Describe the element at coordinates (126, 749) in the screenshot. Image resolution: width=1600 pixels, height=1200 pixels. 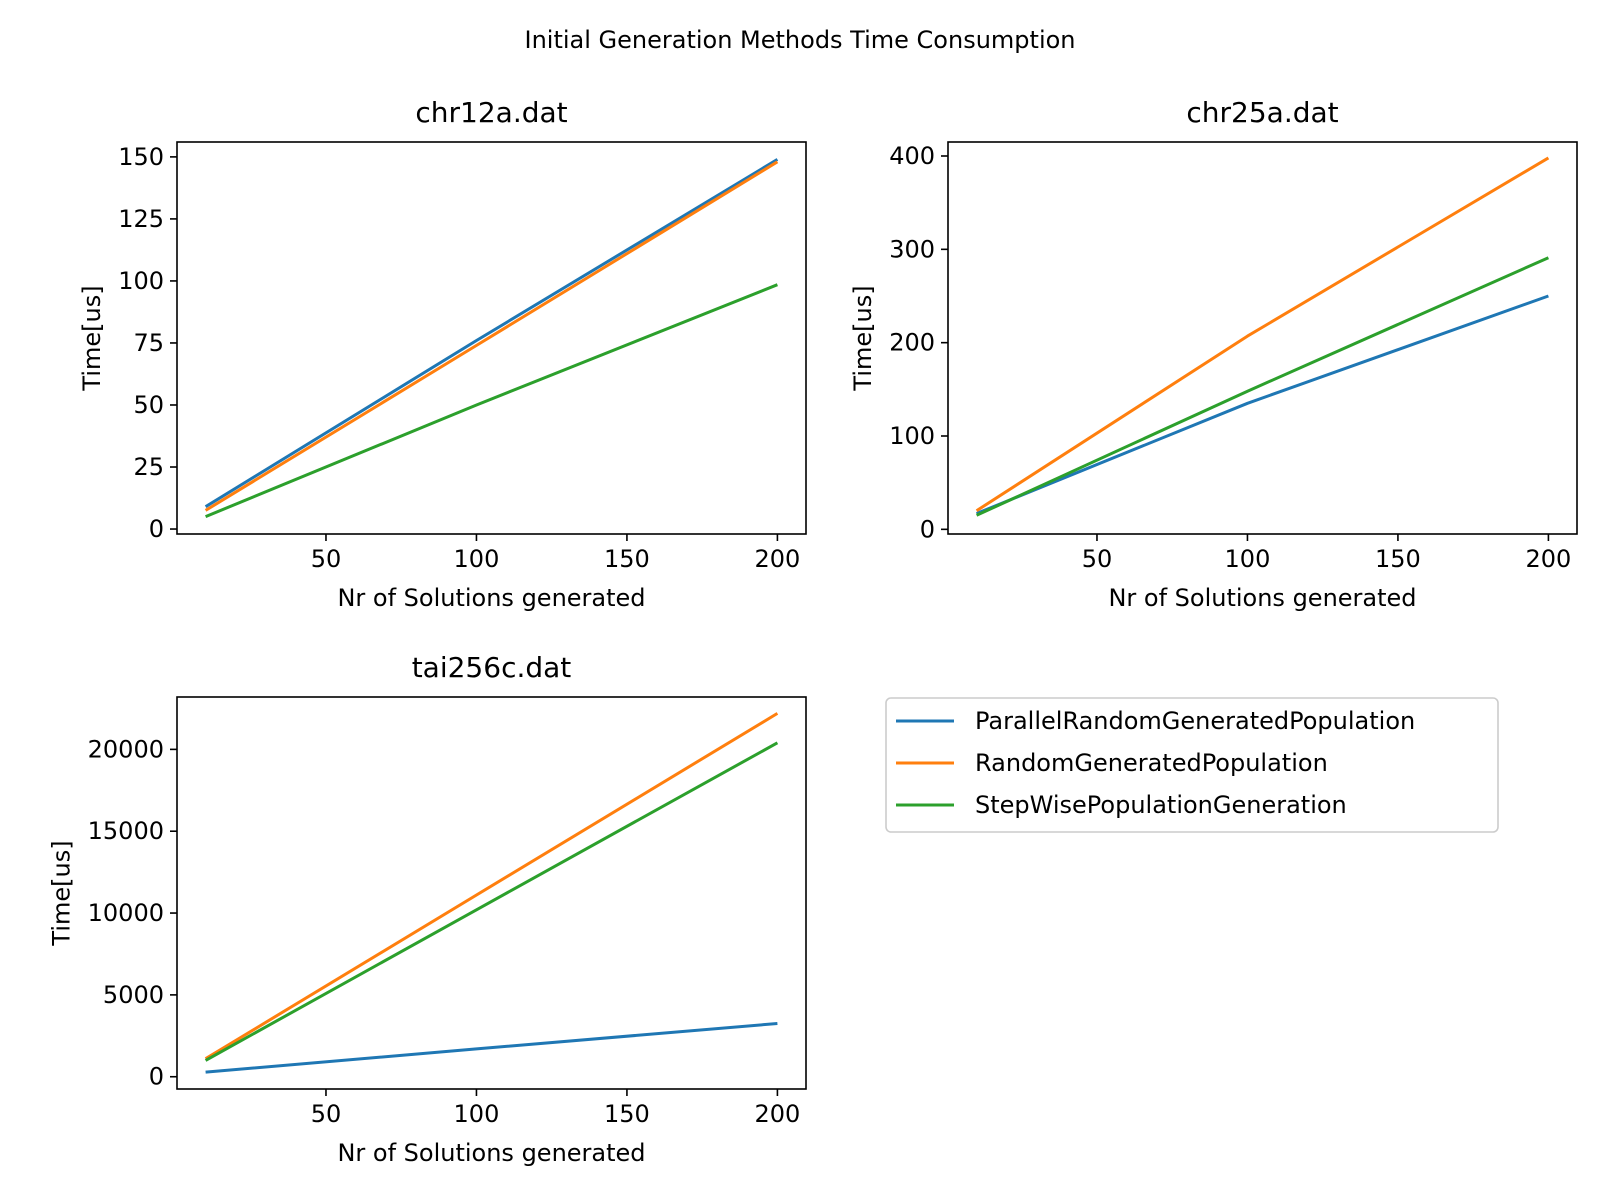
I see `y-tick-label: 20000` at that location.